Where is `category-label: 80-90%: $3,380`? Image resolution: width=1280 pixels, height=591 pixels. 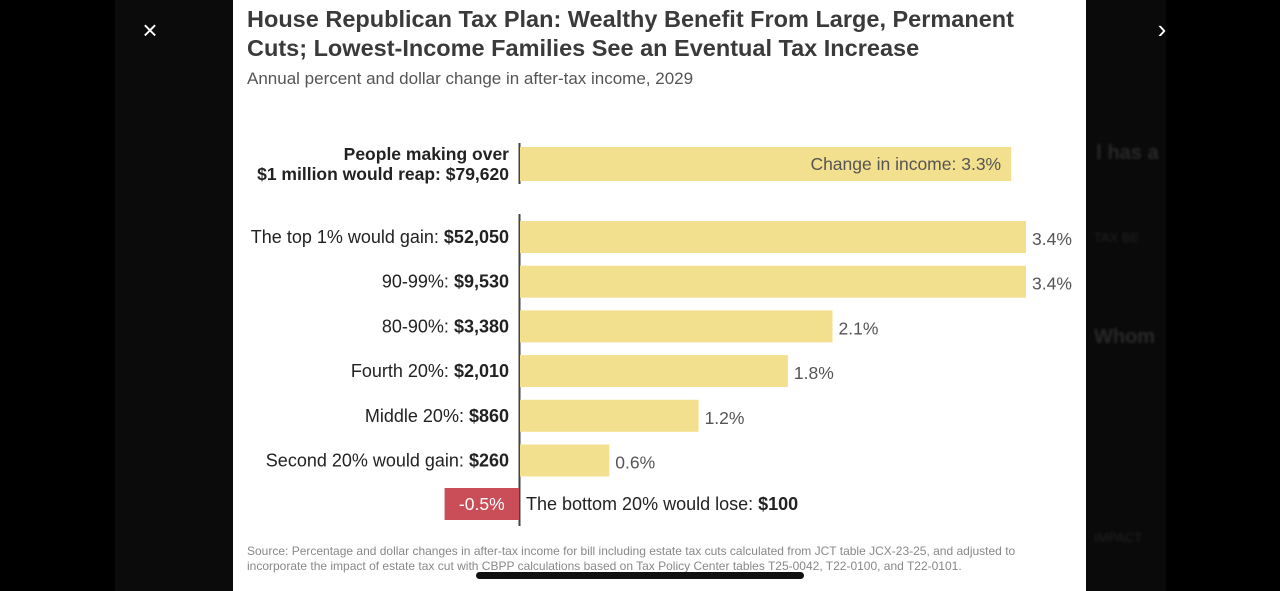 category-label: 80-90%: $3,380 is located at coordinates (445, 326).